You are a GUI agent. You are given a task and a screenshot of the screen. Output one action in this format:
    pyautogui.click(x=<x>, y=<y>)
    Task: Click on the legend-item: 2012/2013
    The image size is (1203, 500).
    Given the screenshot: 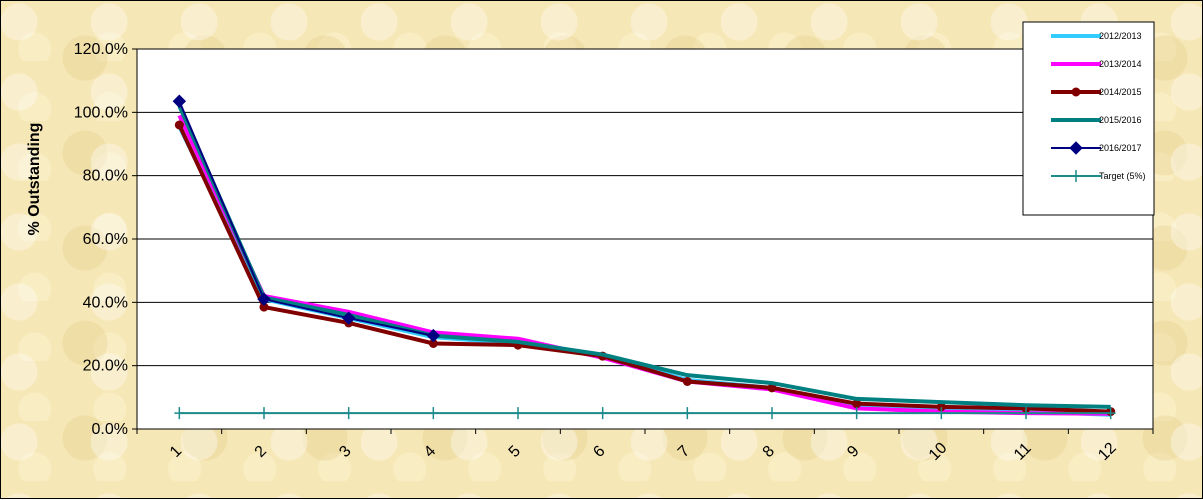 What is the action you would take?
    pyautogui.click(x=1096, y=36)
    